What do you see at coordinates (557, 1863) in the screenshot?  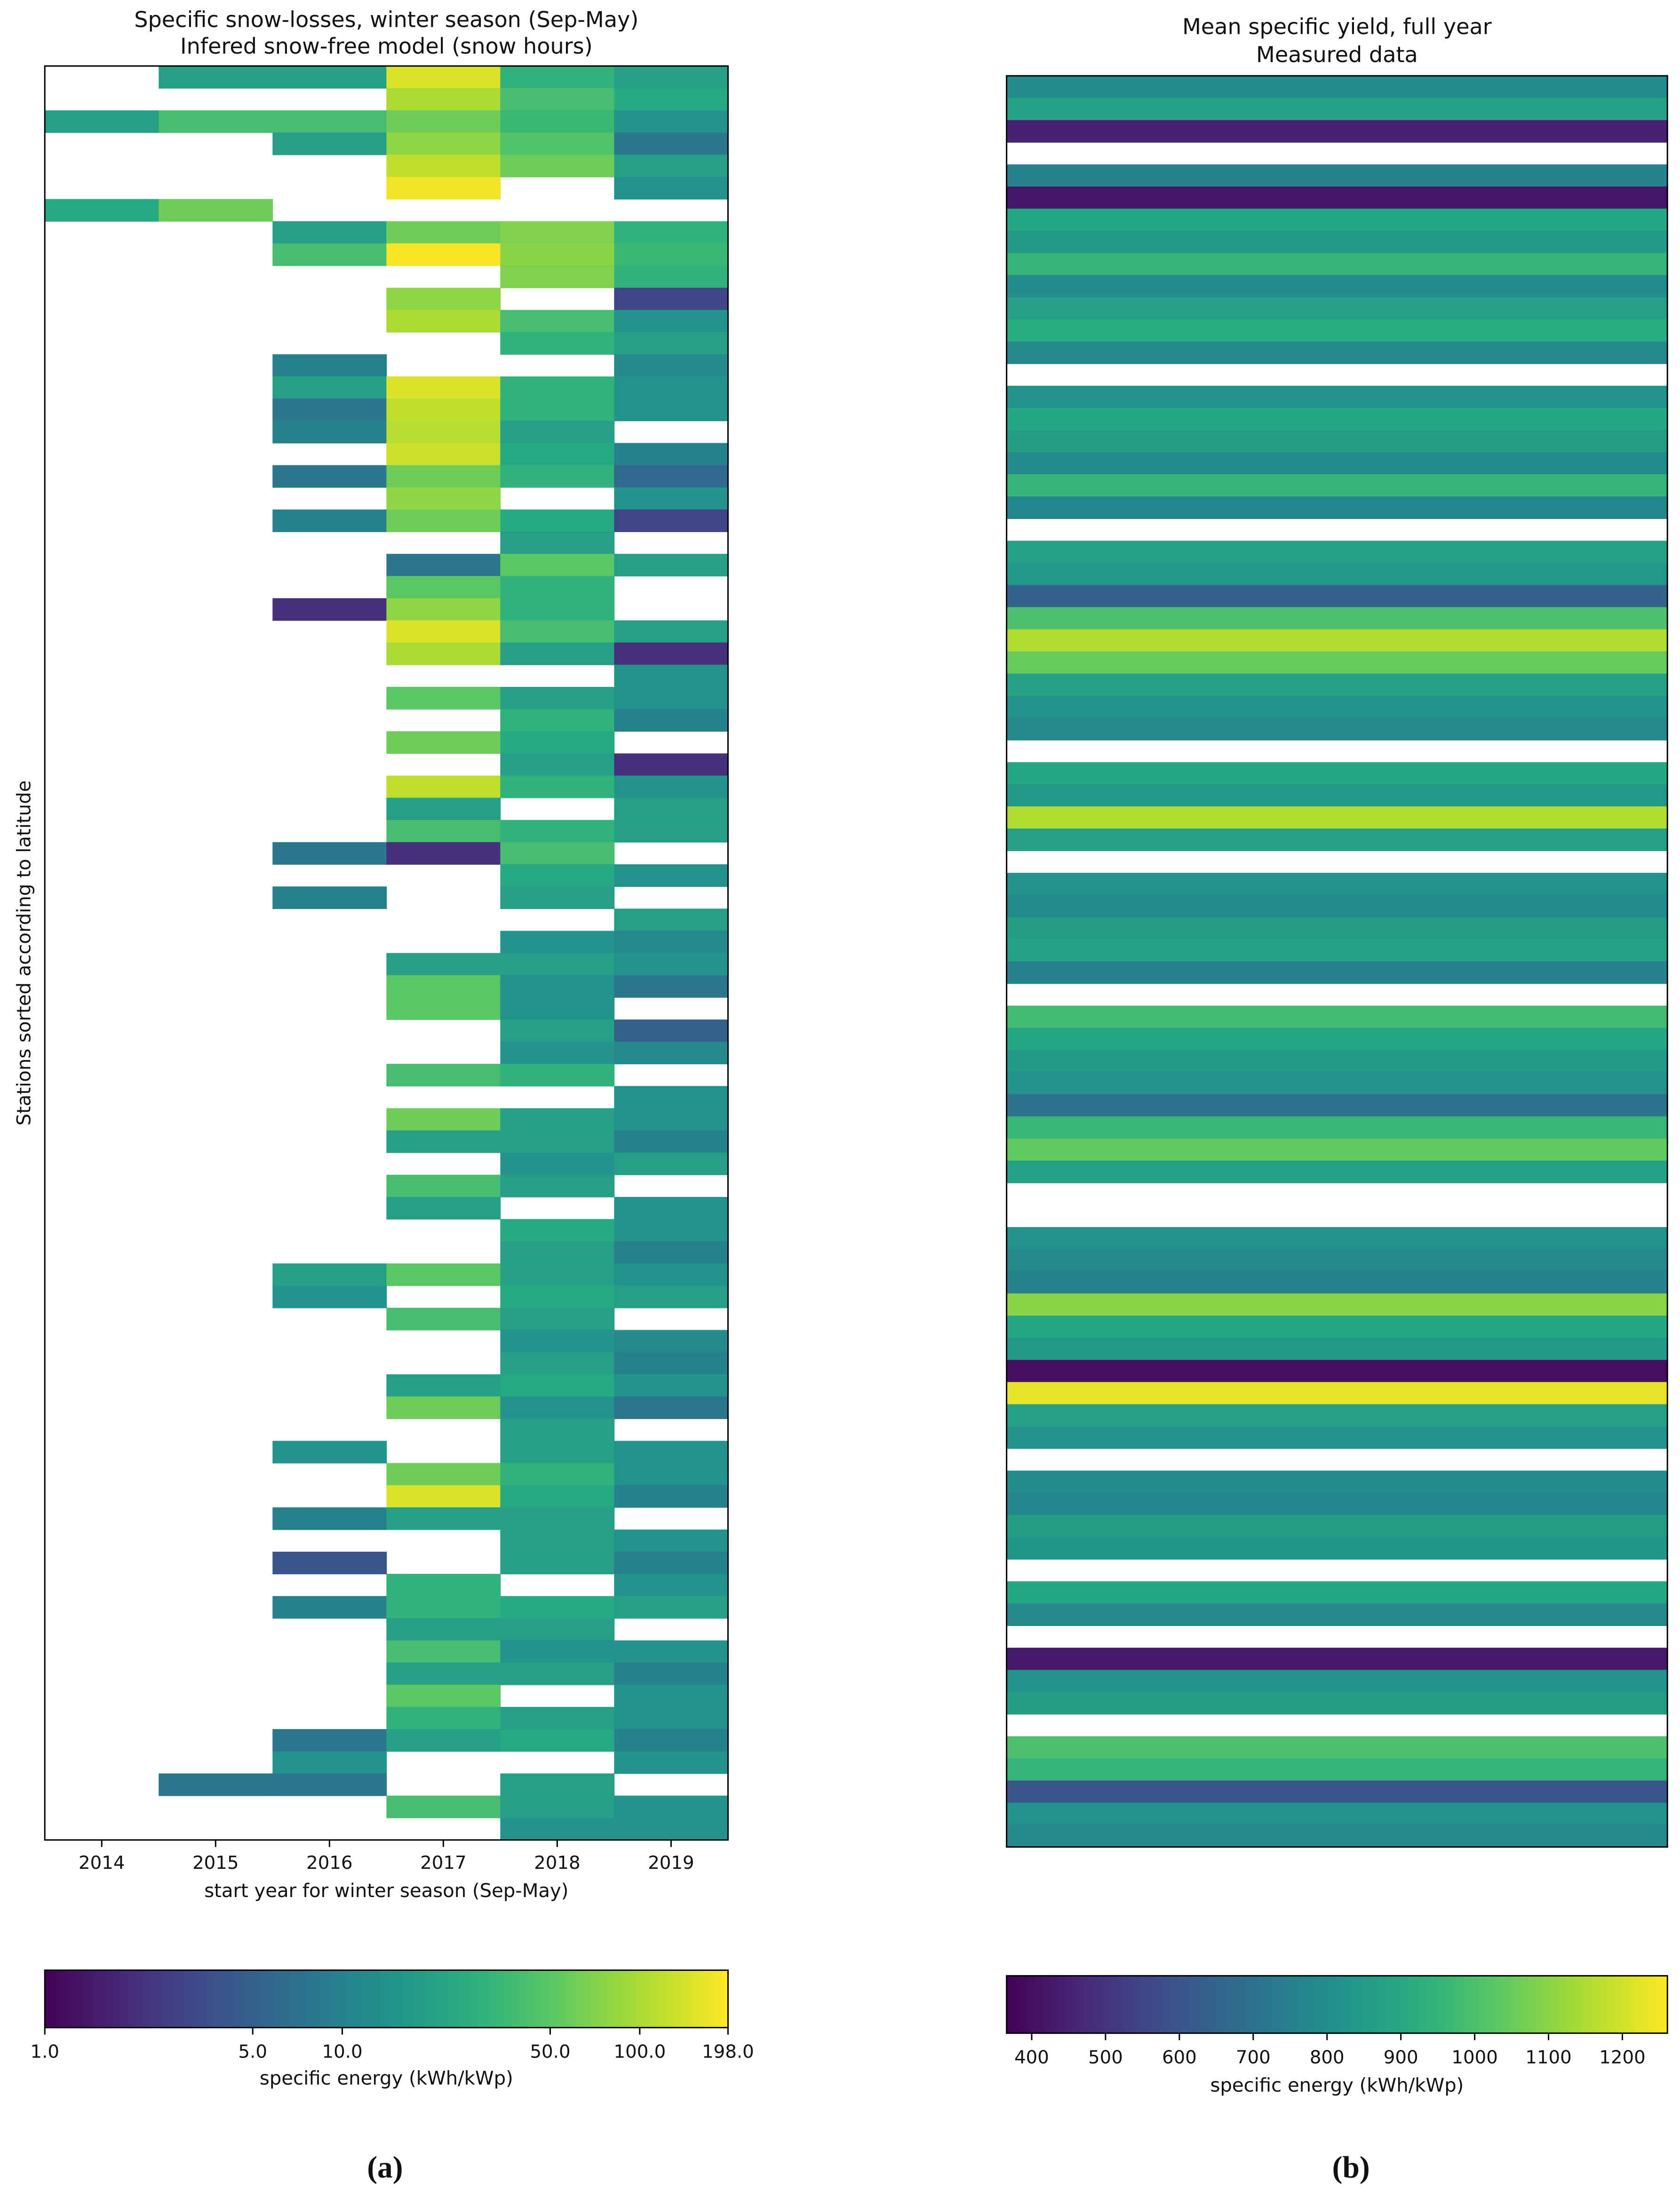 I see `x-tick-label: 2018` at bounding box center [557, 1863].